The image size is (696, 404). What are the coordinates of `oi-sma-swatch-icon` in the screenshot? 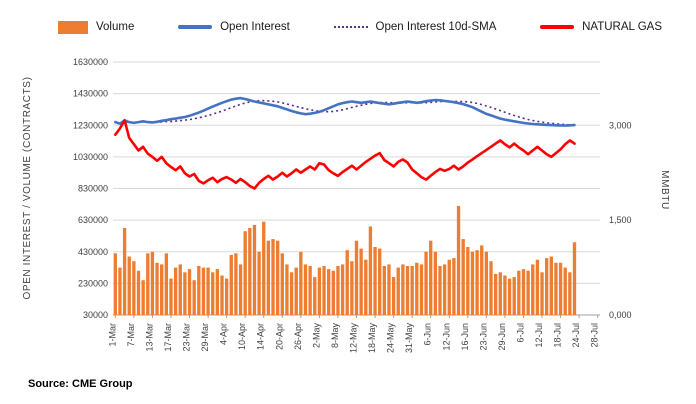 It's located at (350, 27).